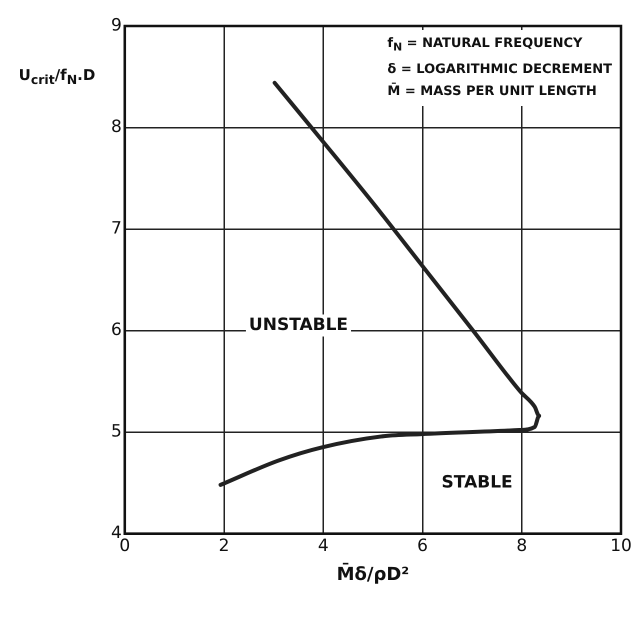  I want to click on annotation: UNSTABLE, so click(298, 324).